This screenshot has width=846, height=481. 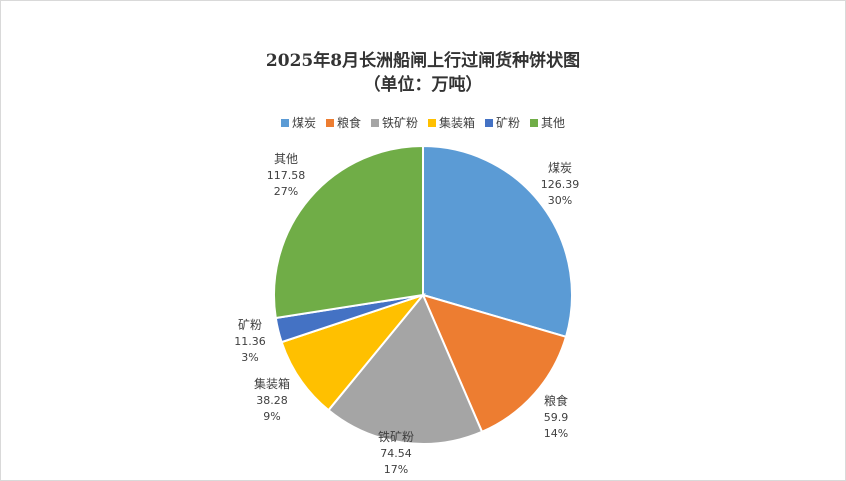 What do you see at coordinates (396, 453) in the screenshot?
I see `data-label-value-iron-ore: 74.54` at bounding box center [396, 453].